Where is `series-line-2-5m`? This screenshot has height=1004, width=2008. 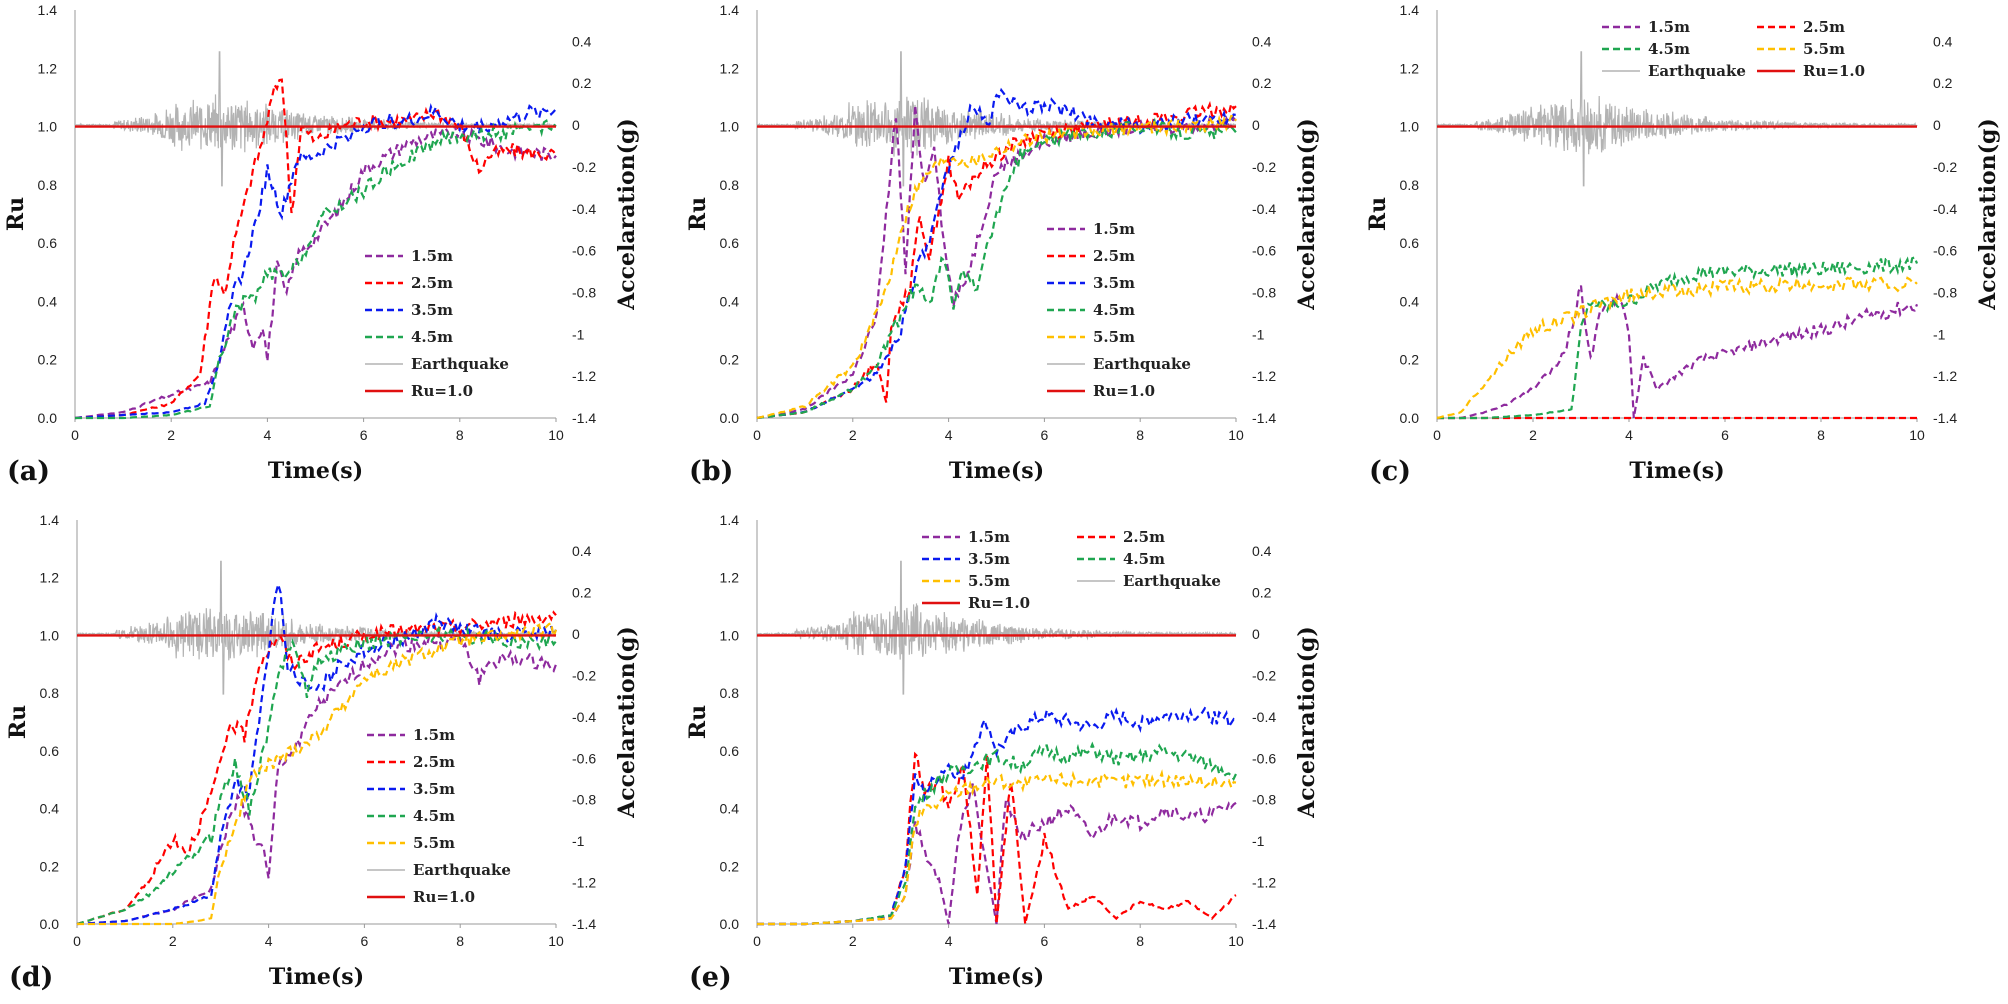
series-line-2-5m is located at coordinates (996, 260).